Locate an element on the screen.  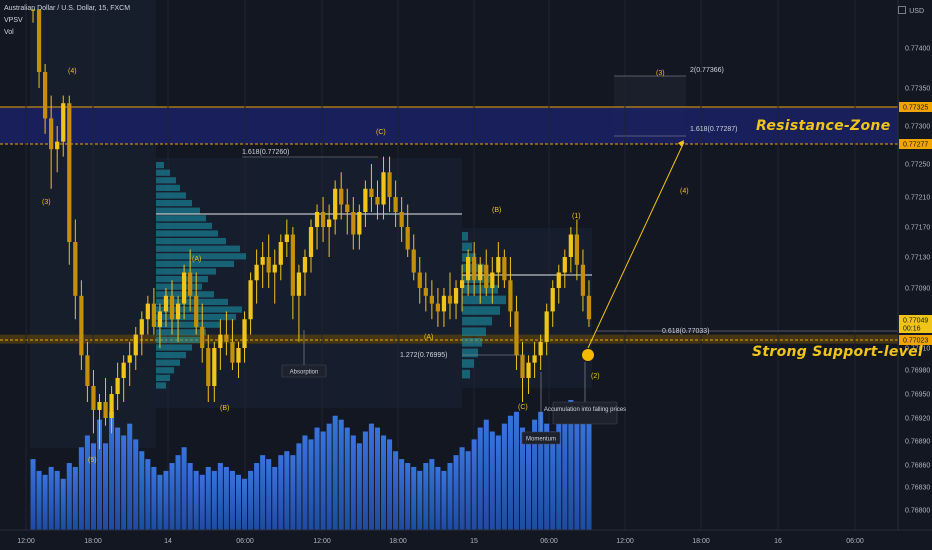
currency-label: USD is located at coordinates (916, 11).